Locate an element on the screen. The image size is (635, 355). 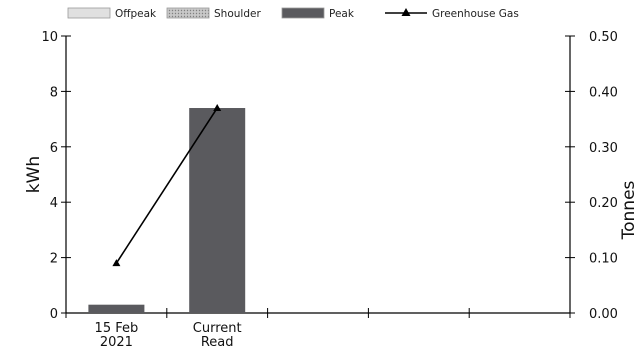
left-tick-label: 0 is located at coordinates (54, 314).